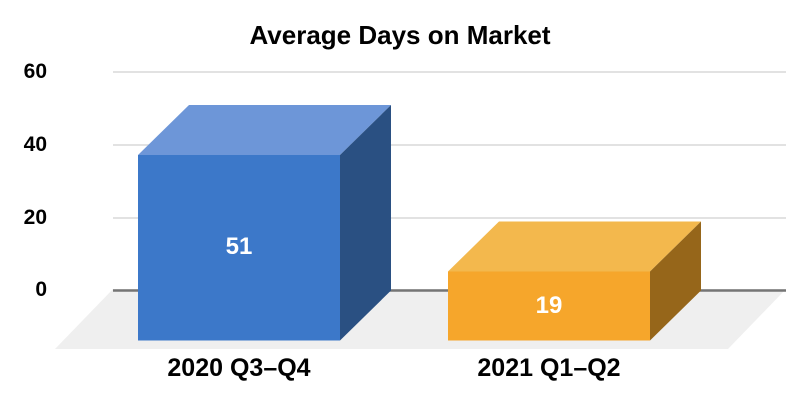 The width and height of the screenshot is (800, 408). Describe the element at coordinates (239, 368) in the screenshot. I see `x-category-label-2020-q3-q4: 2020 Q3–Q4` at that location.